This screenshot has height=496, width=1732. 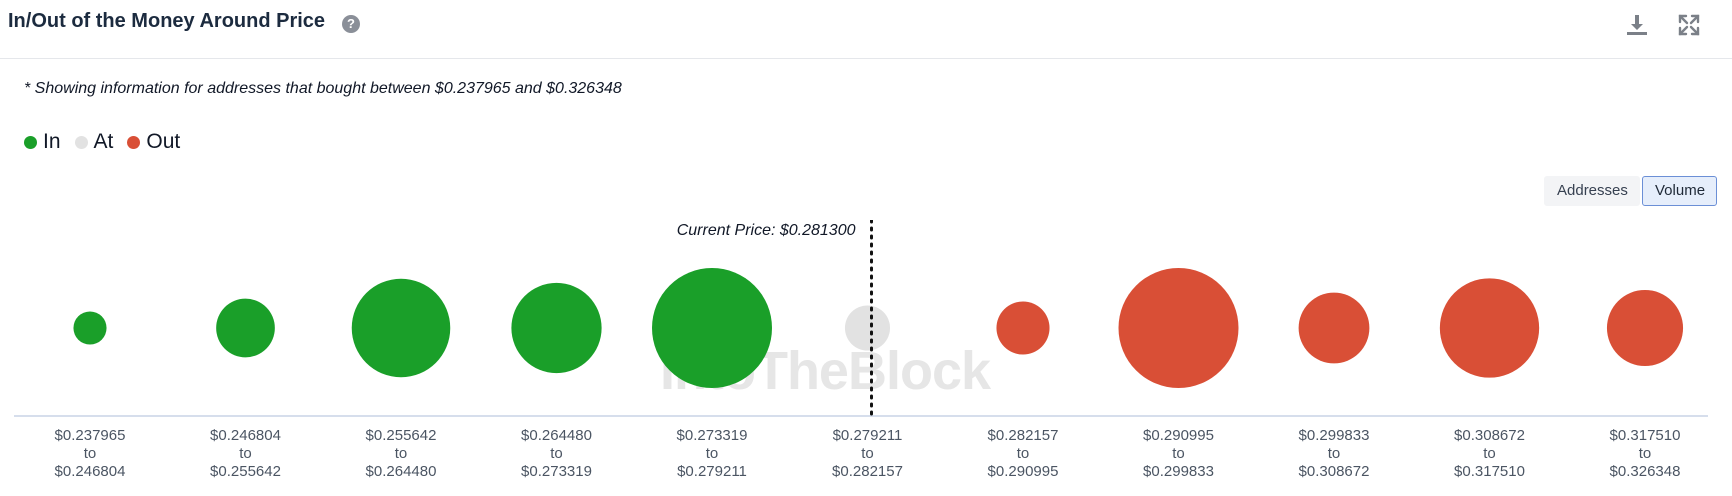 I want to click on expand-icon, so click(x=1689, y=25).